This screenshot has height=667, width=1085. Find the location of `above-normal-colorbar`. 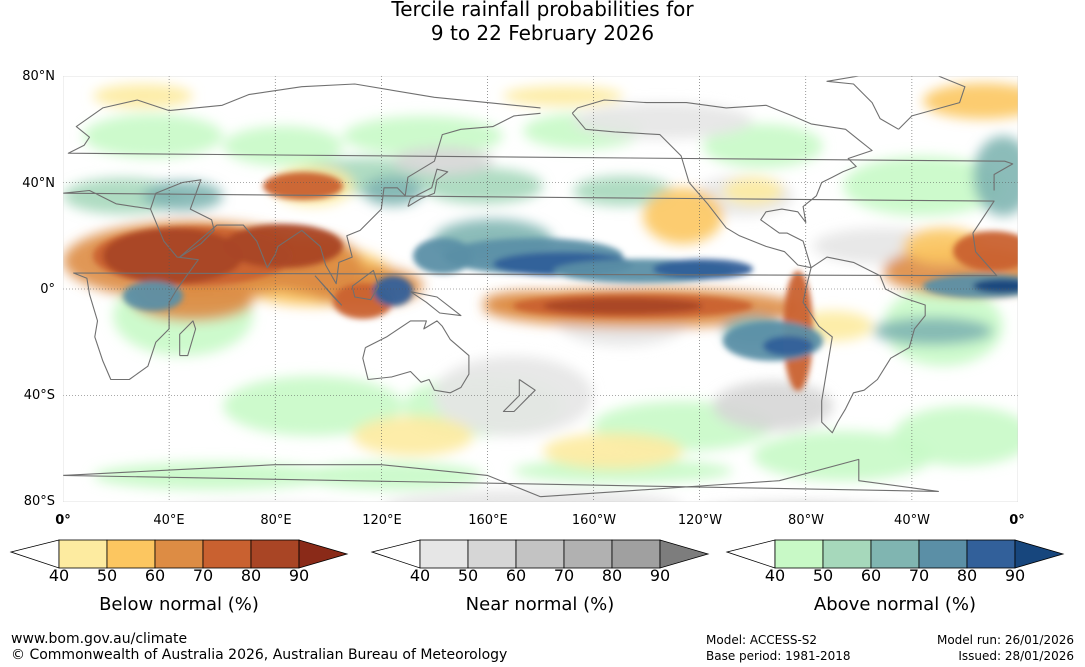

above-normal-colorbar is located at coordinates (895, 554).